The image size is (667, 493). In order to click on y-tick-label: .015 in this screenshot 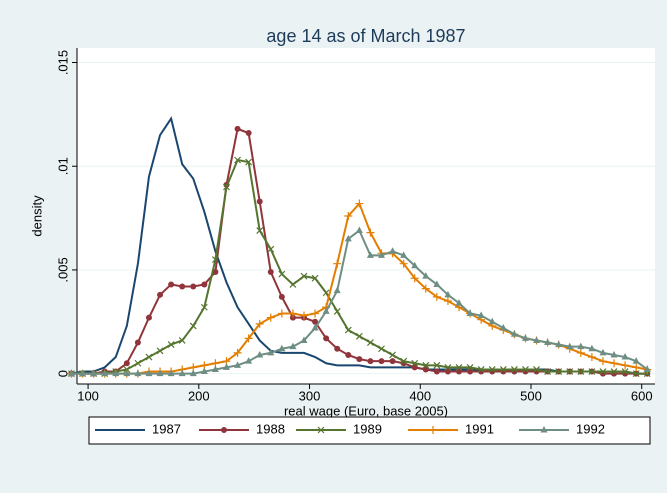, I will do `click(62, 62)`.